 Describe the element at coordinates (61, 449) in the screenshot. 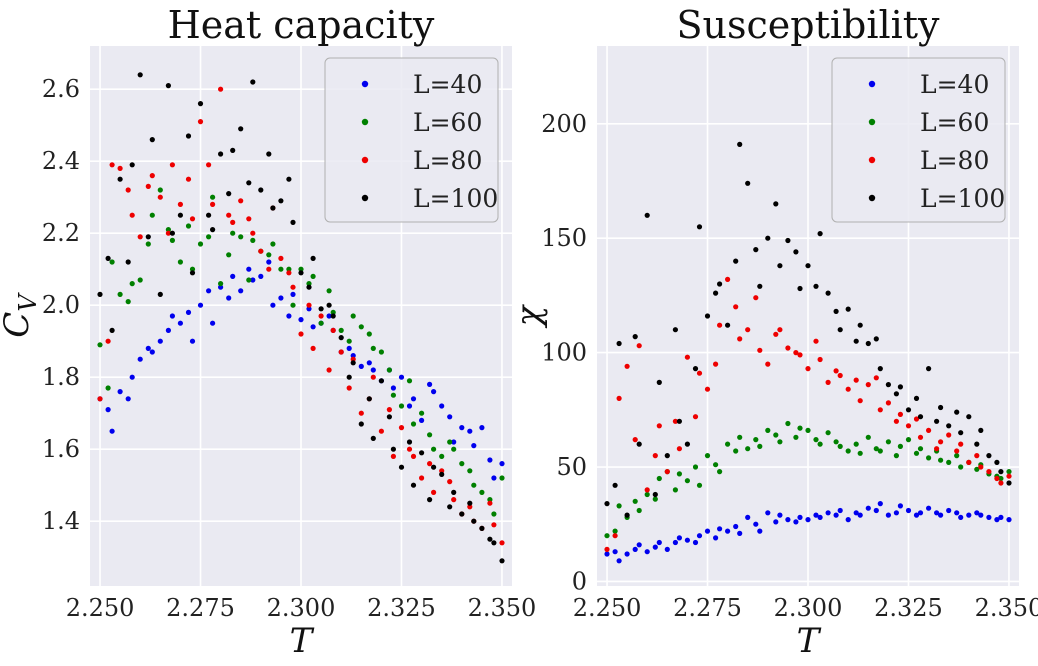

I see `heat-capacity-y-tick-label: 1.6` at that location.